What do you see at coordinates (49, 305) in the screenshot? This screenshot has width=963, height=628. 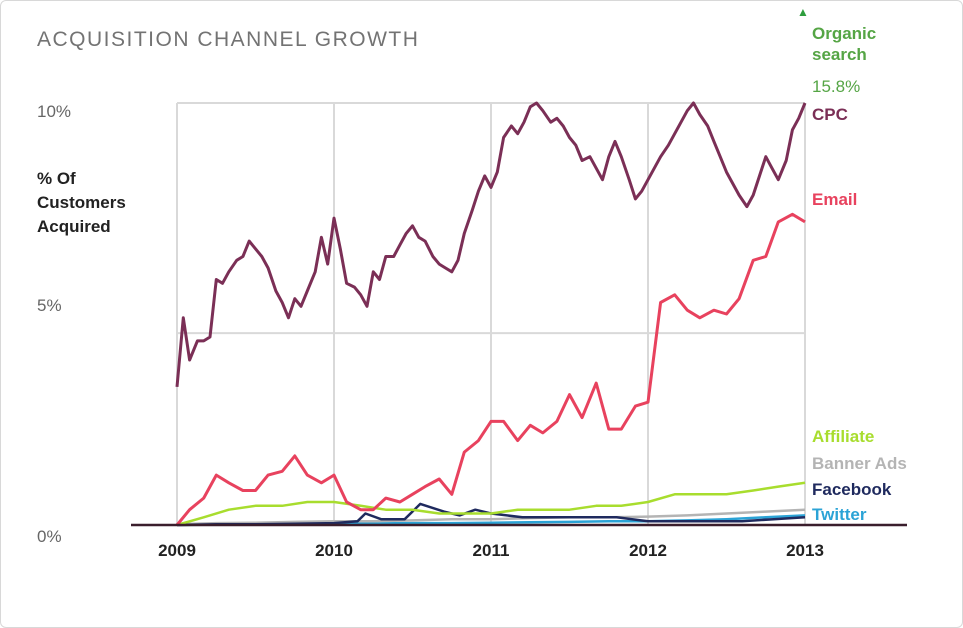 I see `y-tick-label: 5%` at bounding box center [49, 305].